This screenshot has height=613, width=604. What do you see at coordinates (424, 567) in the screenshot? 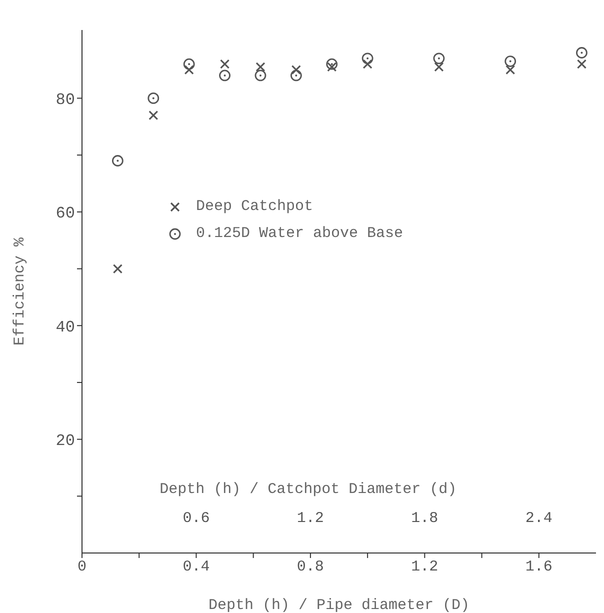
I see `x-tick-label: 1.2` at bounding box center [424, 567].